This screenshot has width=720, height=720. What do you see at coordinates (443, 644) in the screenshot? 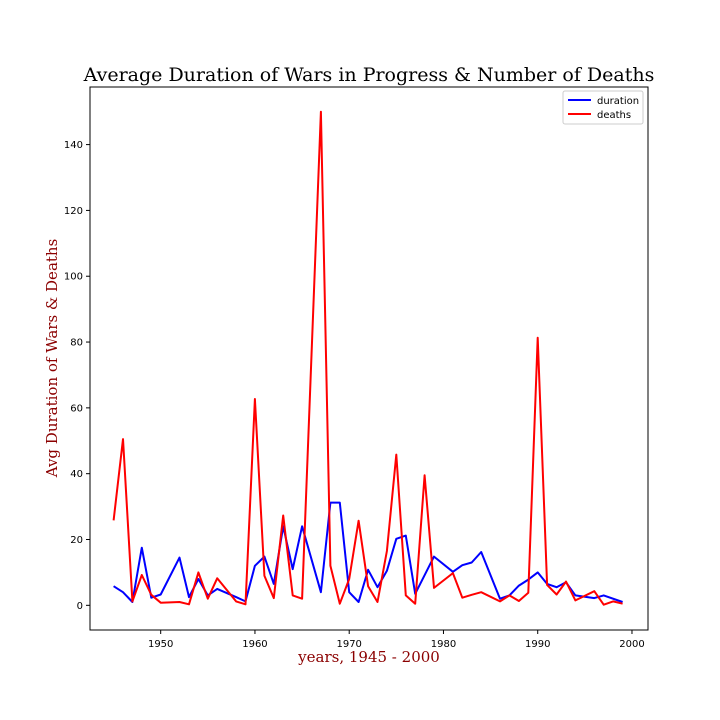
I see `x-tick-label: 1980` at bounding box center [443, 644].